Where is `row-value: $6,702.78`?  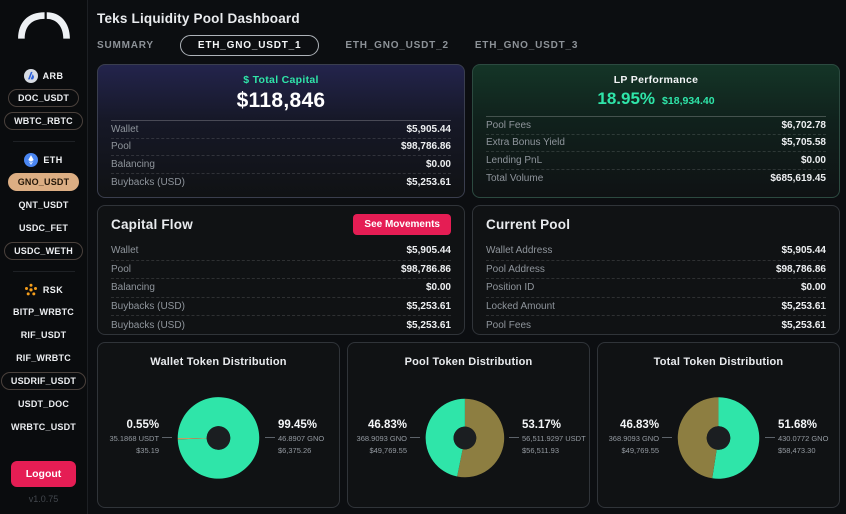 row-value: $6,702.78 is located at coordinates (804, 125).